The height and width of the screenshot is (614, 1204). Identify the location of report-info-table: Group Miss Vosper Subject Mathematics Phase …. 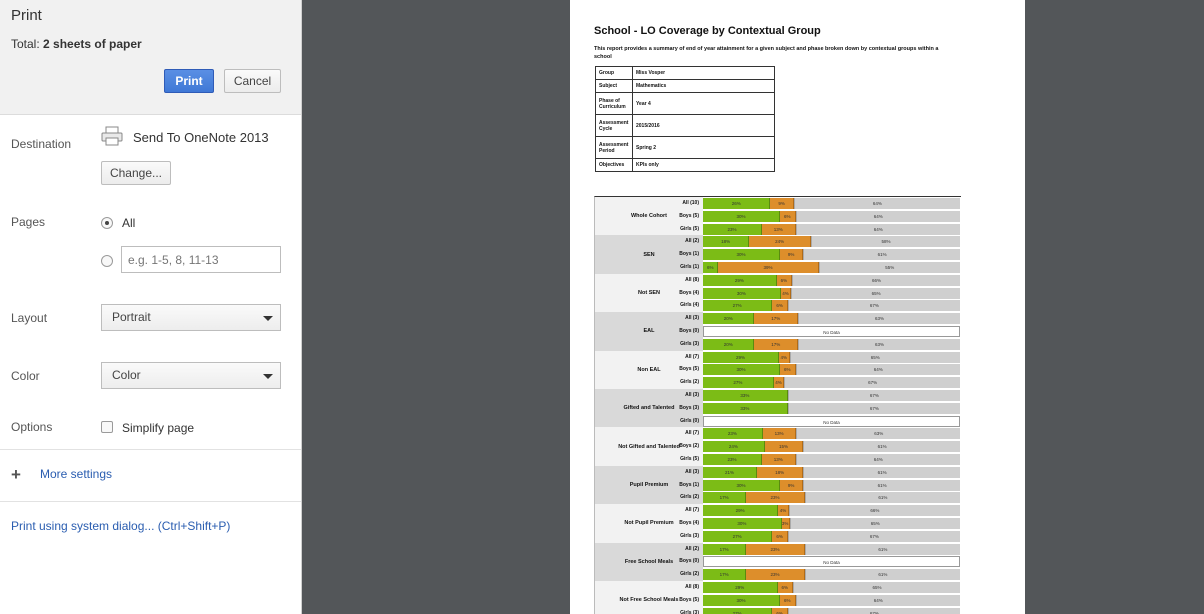
(685, 119).